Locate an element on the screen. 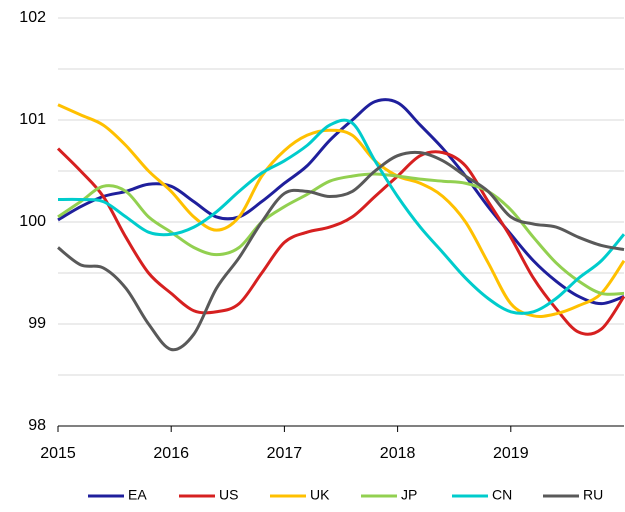 This screenshot has width=625, height=512. x-tick-label: 2017 is located at coordinates (285, 453).